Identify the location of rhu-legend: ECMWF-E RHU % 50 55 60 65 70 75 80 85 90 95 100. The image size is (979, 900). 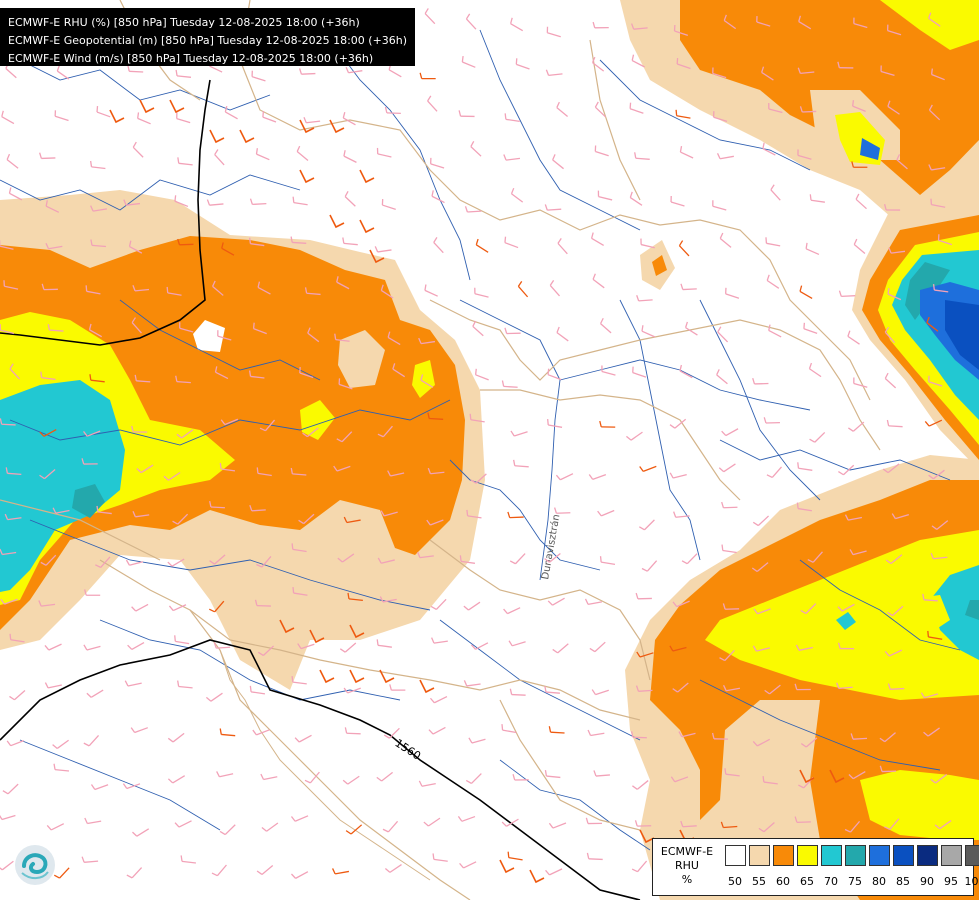
(815, 867).